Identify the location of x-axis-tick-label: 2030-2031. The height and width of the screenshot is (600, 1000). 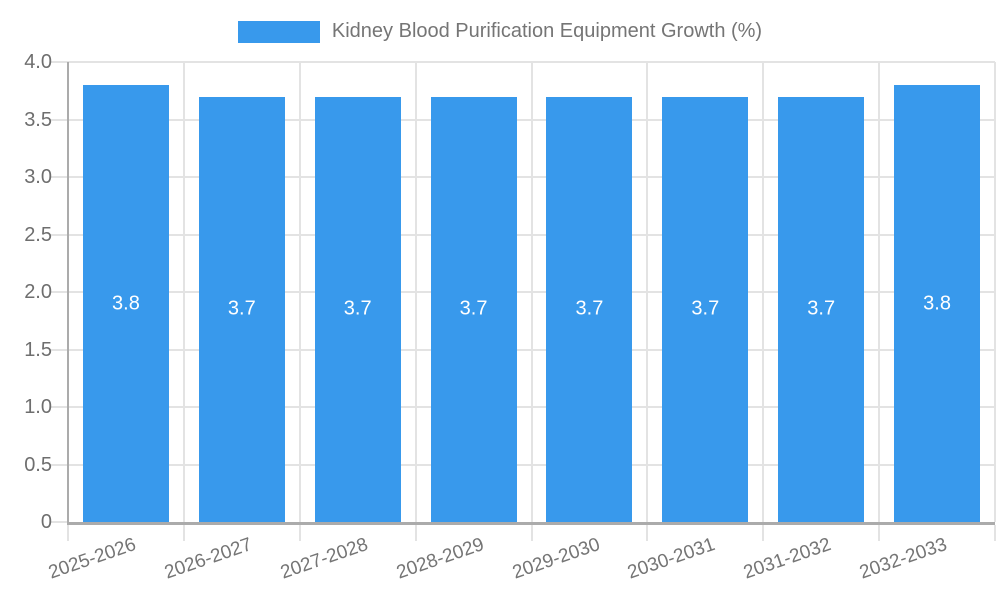
(672, 559).